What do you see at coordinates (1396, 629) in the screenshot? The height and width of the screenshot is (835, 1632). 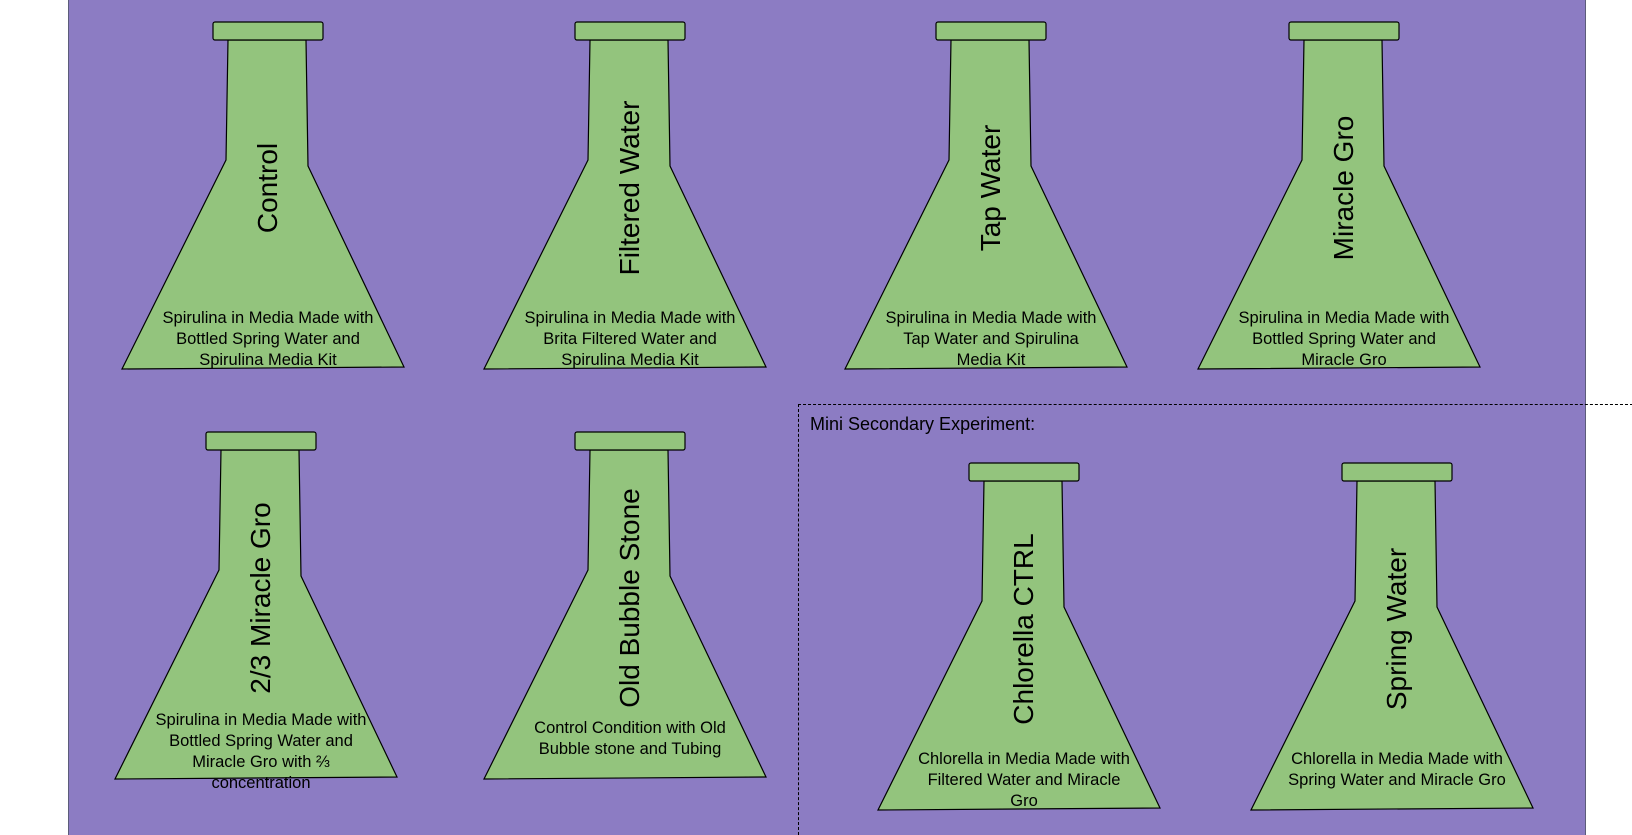 I see `flask-title: Spring Water` at bounding box center [1396, 629].